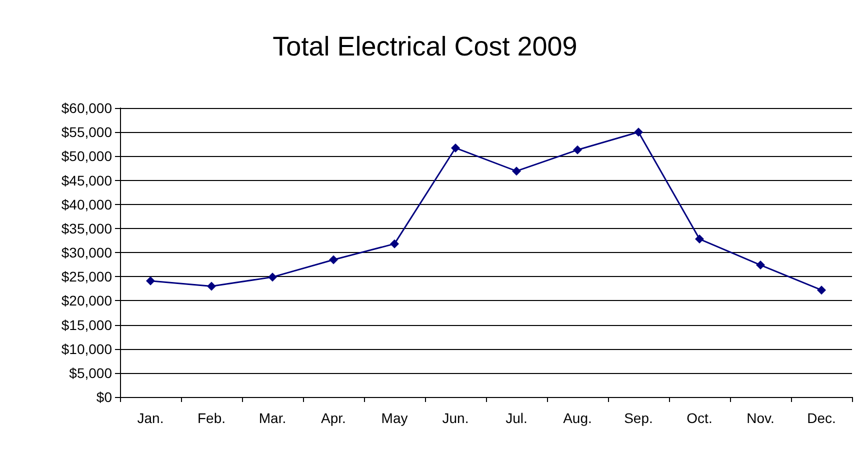  Describe the element at coordinates (86, 252) in the screenshot. I see `y-tick-label: $30,000` at that location.